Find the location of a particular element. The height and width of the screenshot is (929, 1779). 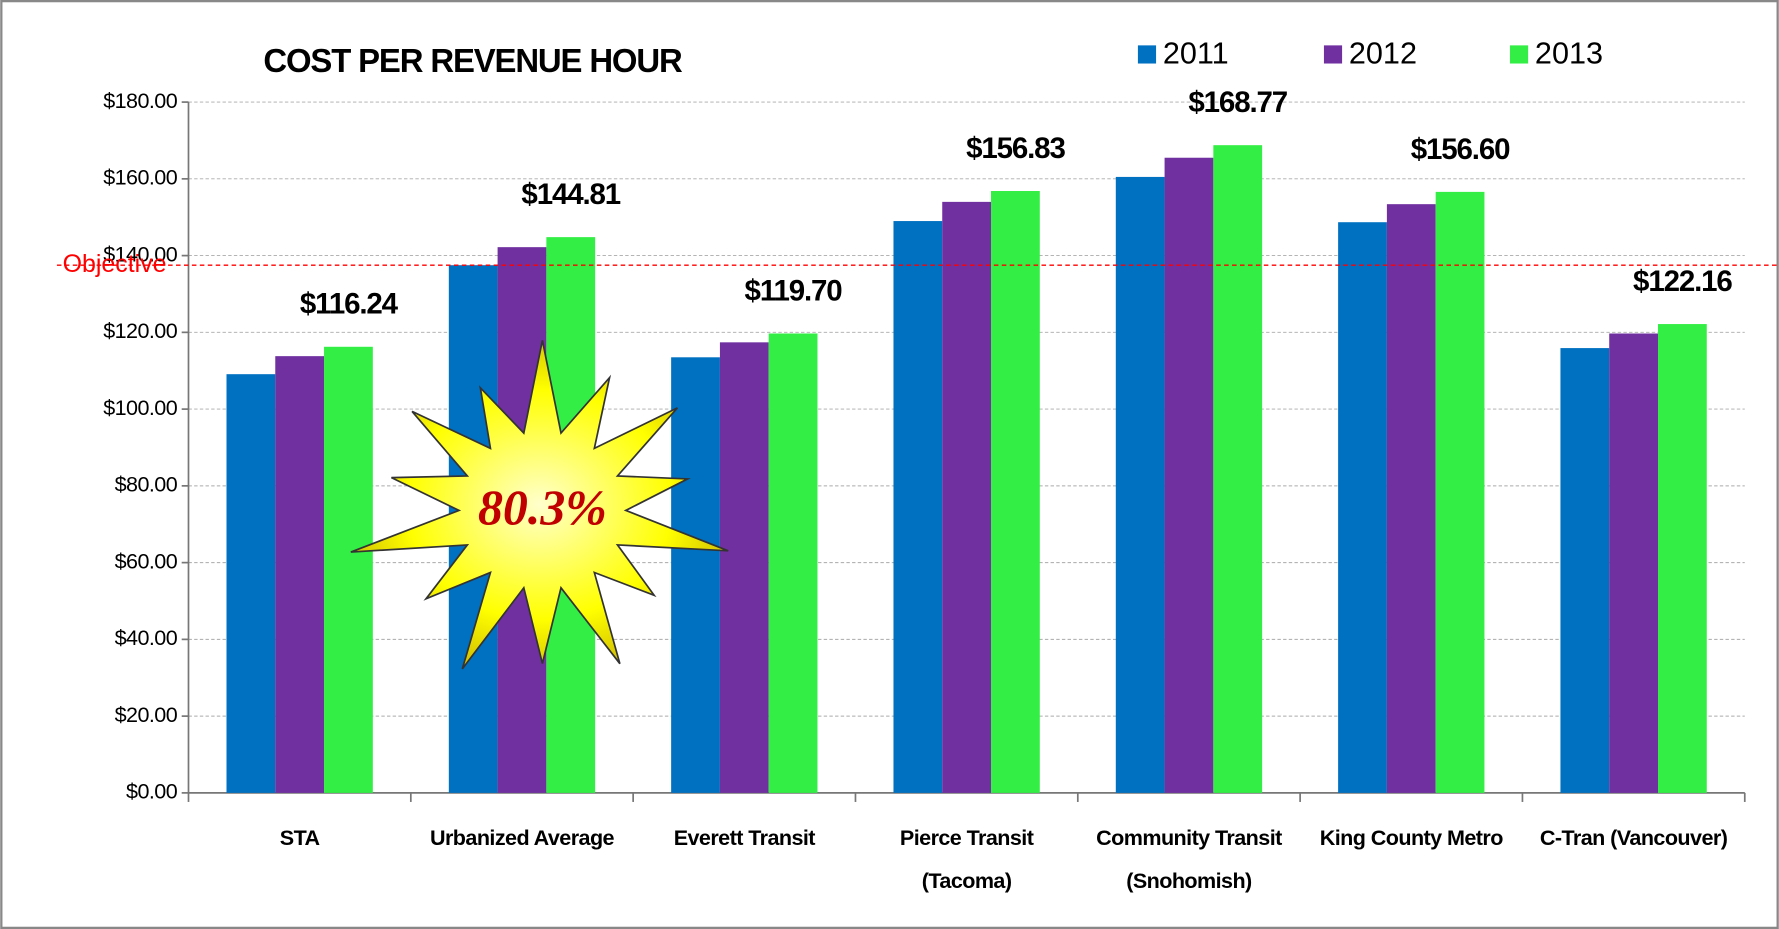

x-tick-label-box: Community Transit (Snohomish) is located at coordinates (1189, 860).